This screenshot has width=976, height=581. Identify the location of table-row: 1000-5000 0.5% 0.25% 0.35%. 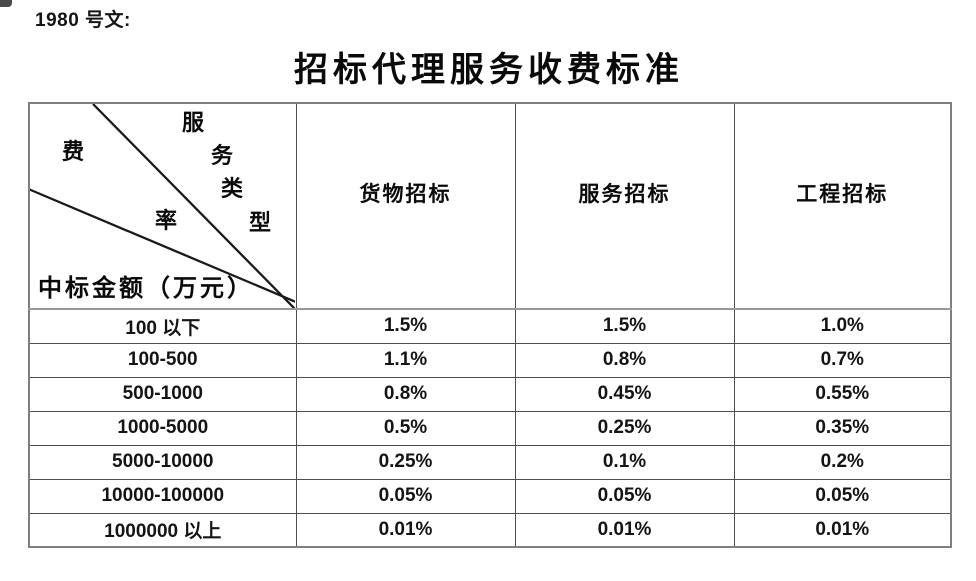
(490, 428).